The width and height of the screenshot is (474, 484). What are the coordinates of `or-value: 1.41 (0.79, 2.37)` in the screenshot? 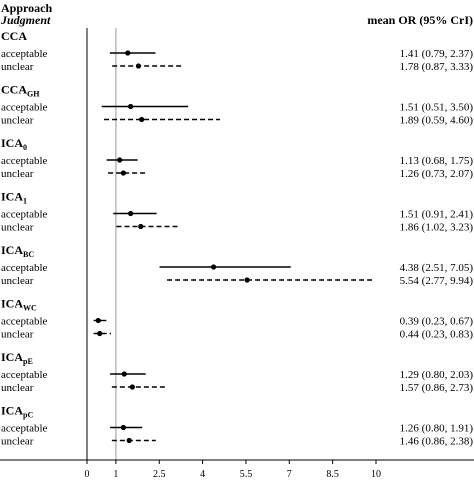 It's located at (437, 54).